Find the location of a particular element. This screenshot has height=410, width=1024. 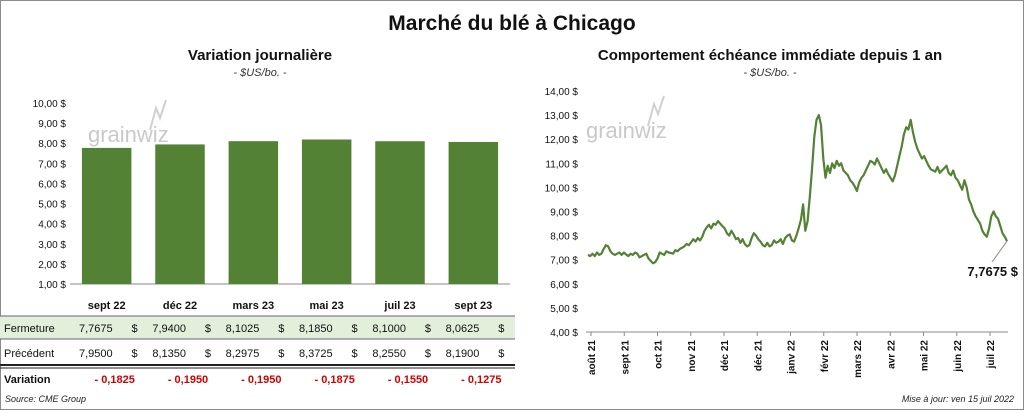

bar-déc-22 is located at coordinates (180, 214).